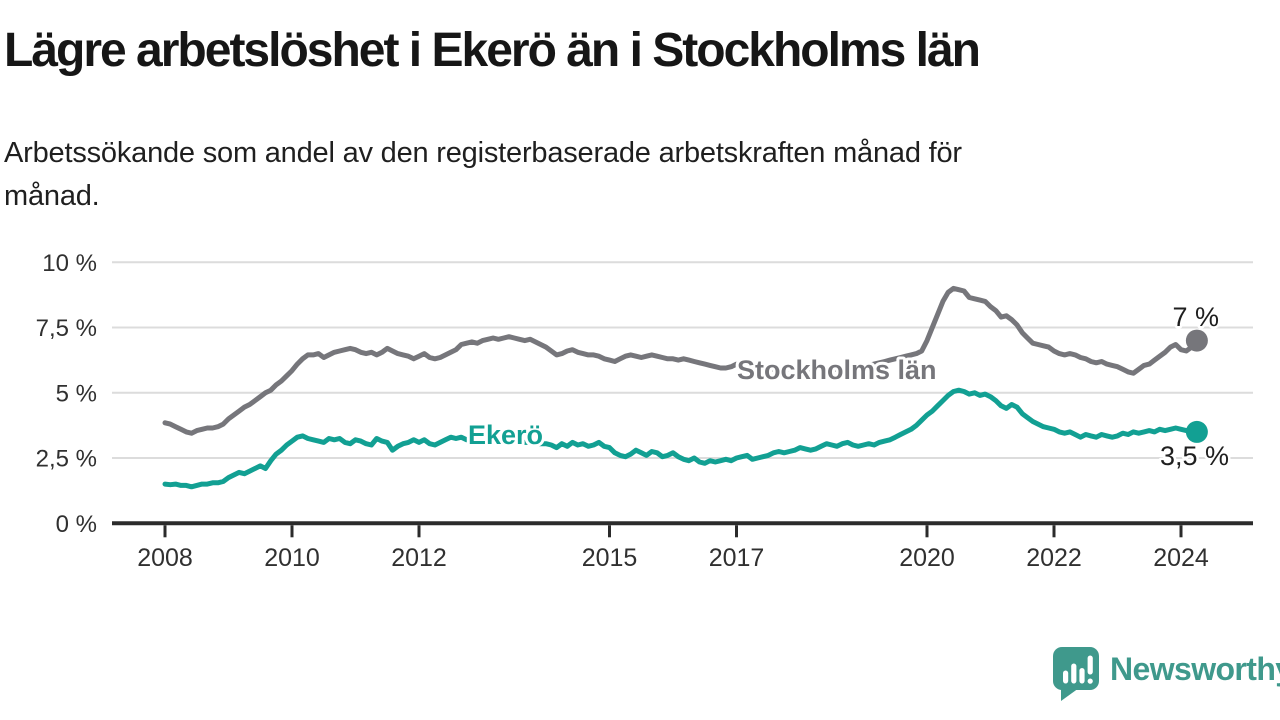  Describe the element at coordinates (610, 558) in the screenshot. I see `x-tick-label: 2015` at that location.